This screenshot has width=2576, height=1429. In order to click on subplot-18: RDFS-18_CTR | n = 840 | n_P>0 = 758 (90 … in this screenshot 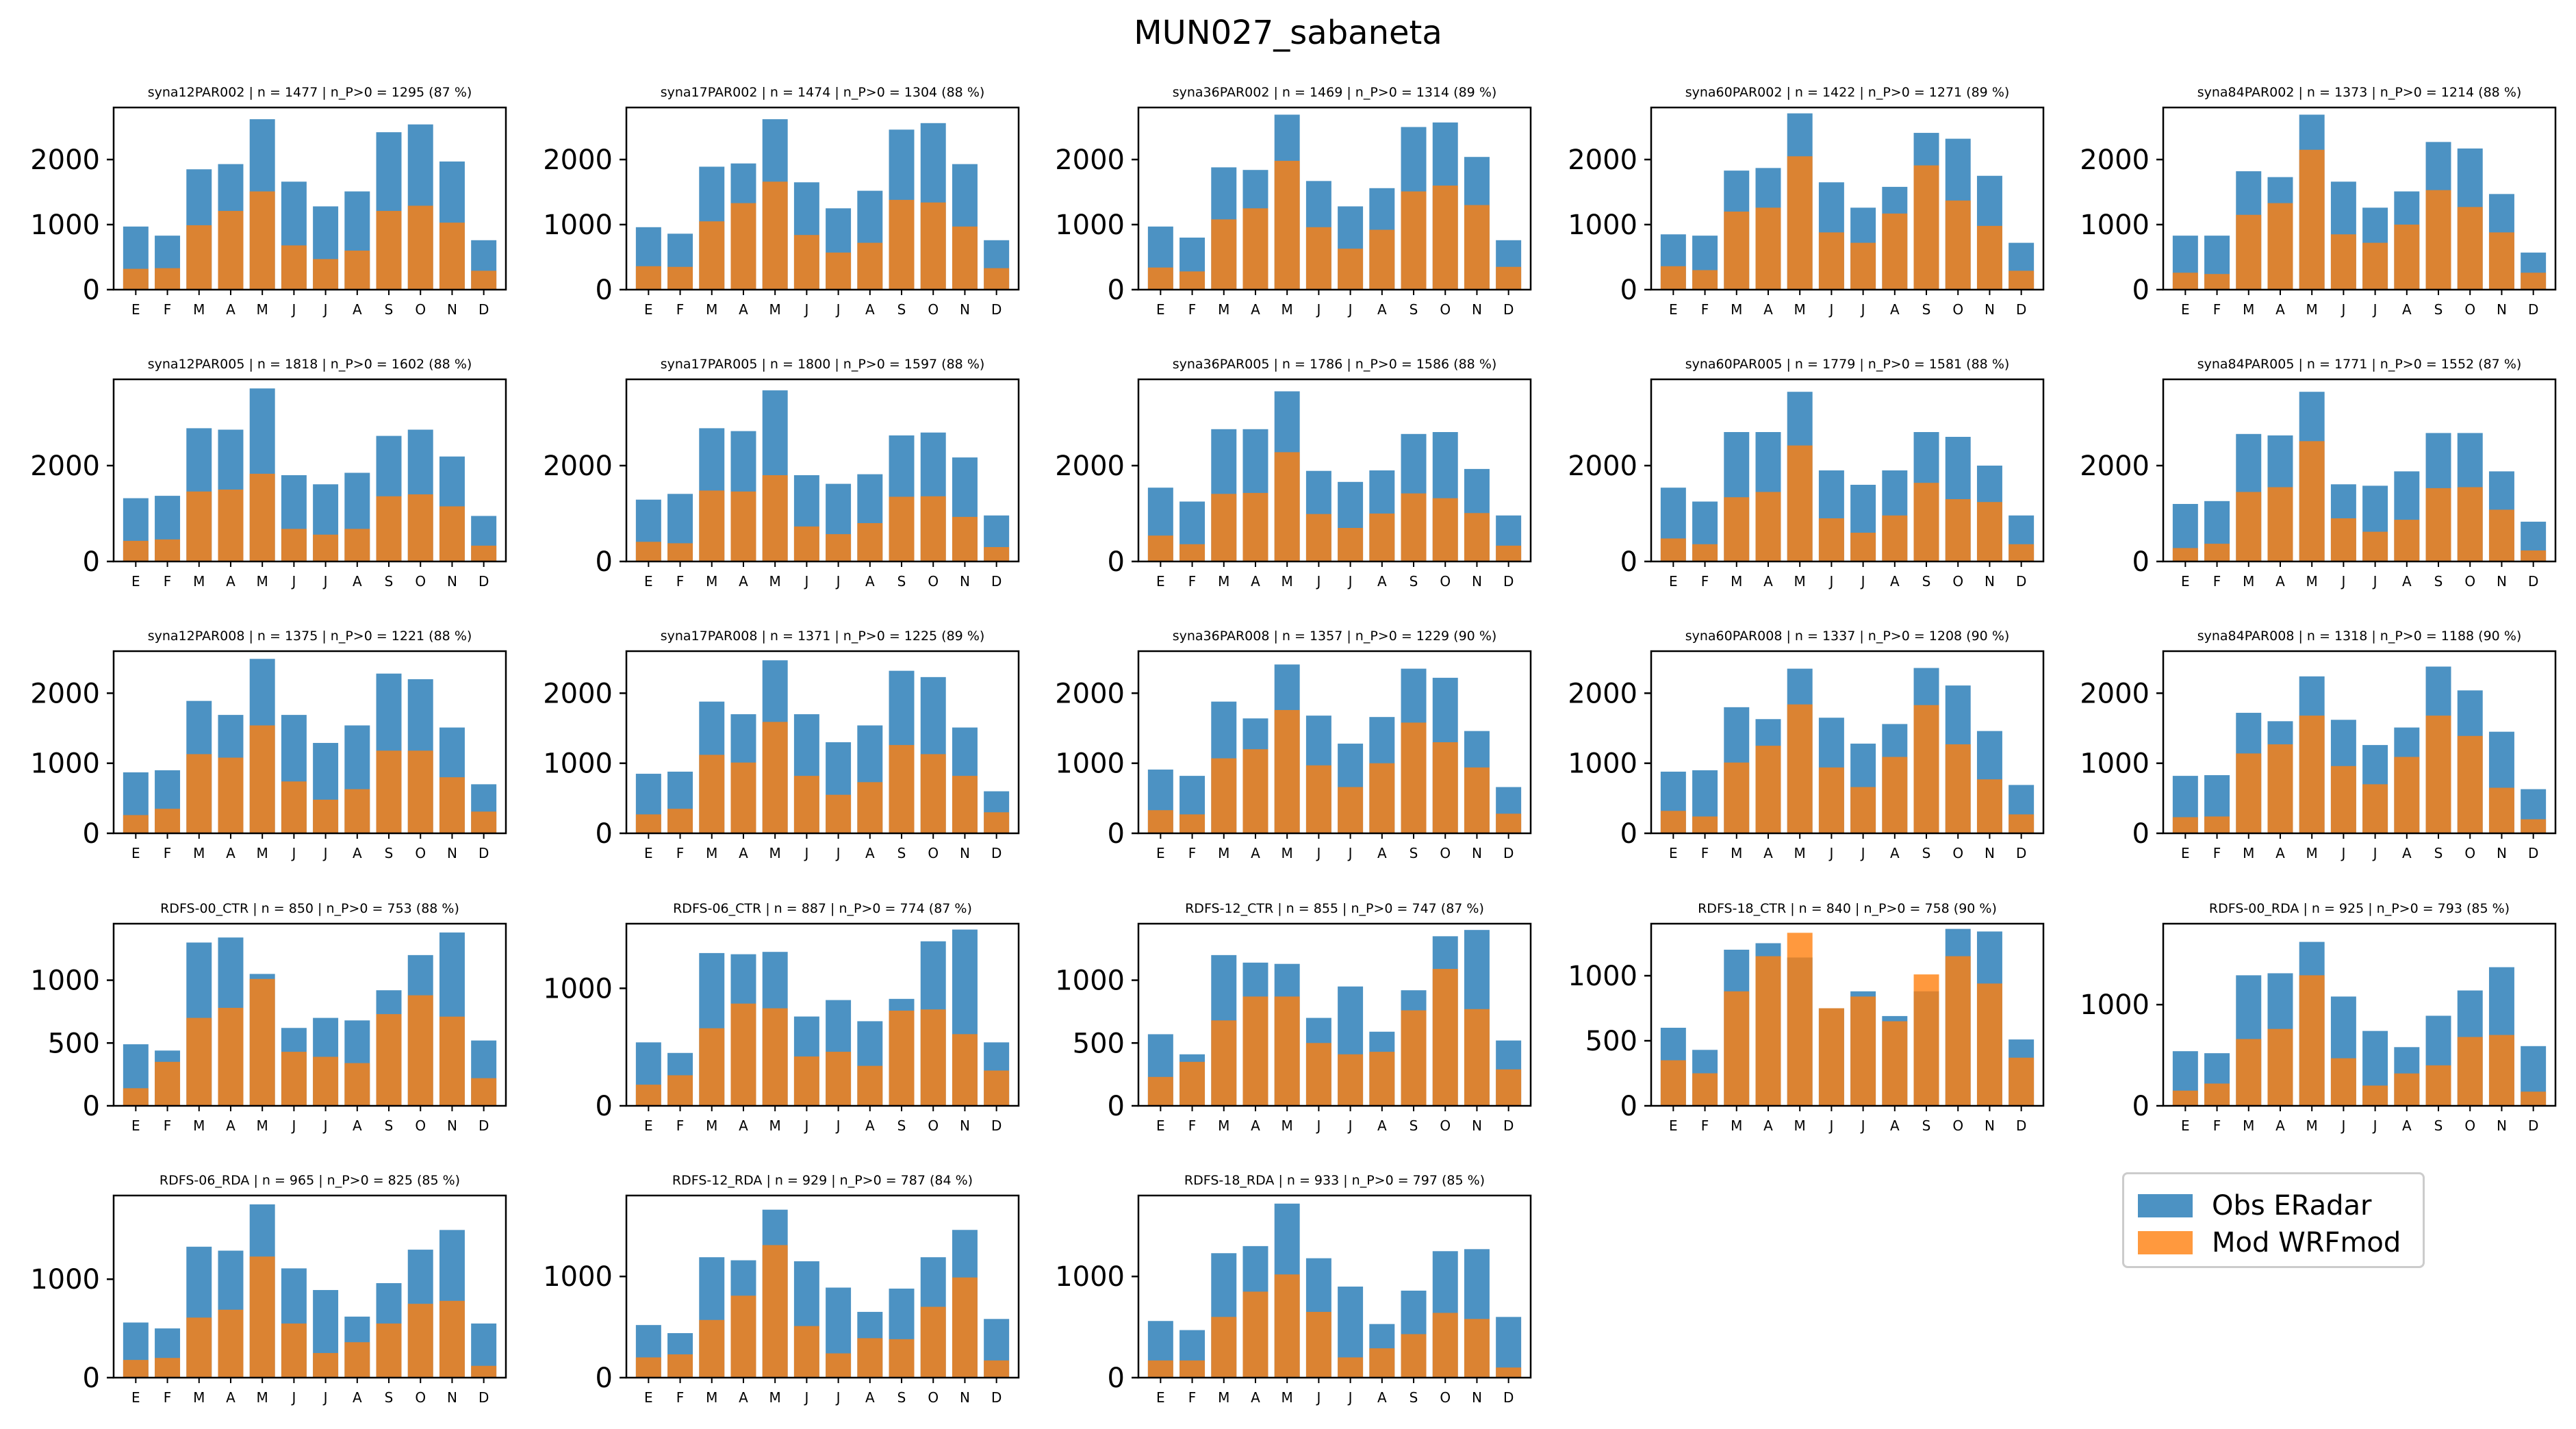, I will do `click(1806, 1017)`.